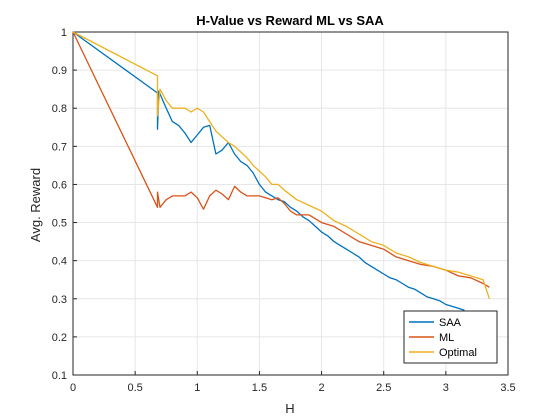 This screenshot has width=560, height=420. Describe the element at coordinates (59, 376) in the screenshot. I see `y-tick-label: 0.1` at that location.